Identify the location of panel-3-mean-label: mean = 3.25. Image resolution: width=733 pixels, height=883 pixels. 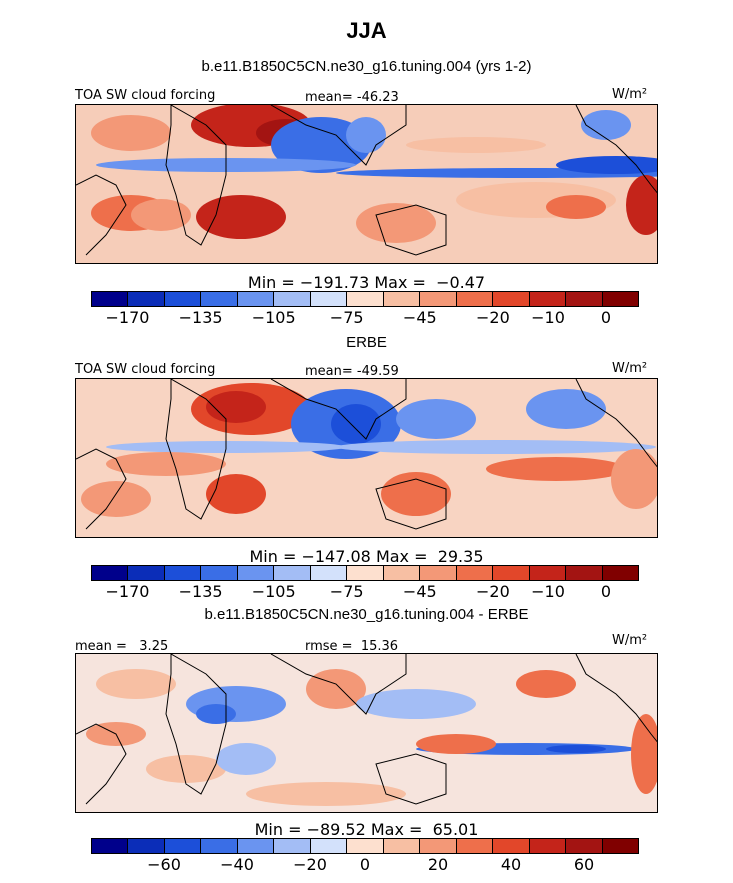
(122, 646).